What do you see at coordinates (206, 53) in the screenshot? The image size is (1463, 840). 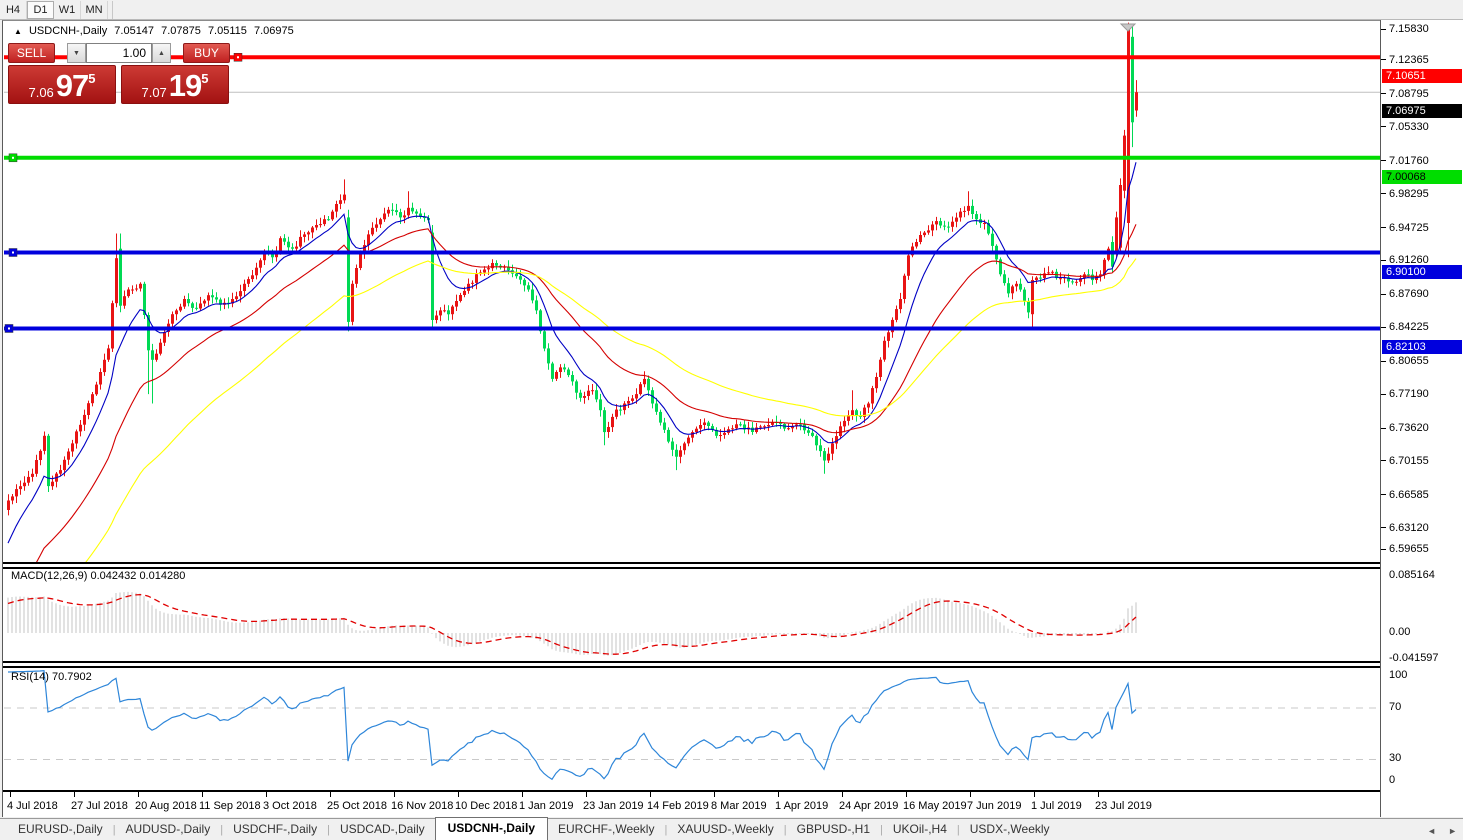 I see `buy-button: BUY` at bounding box center [206, 53].